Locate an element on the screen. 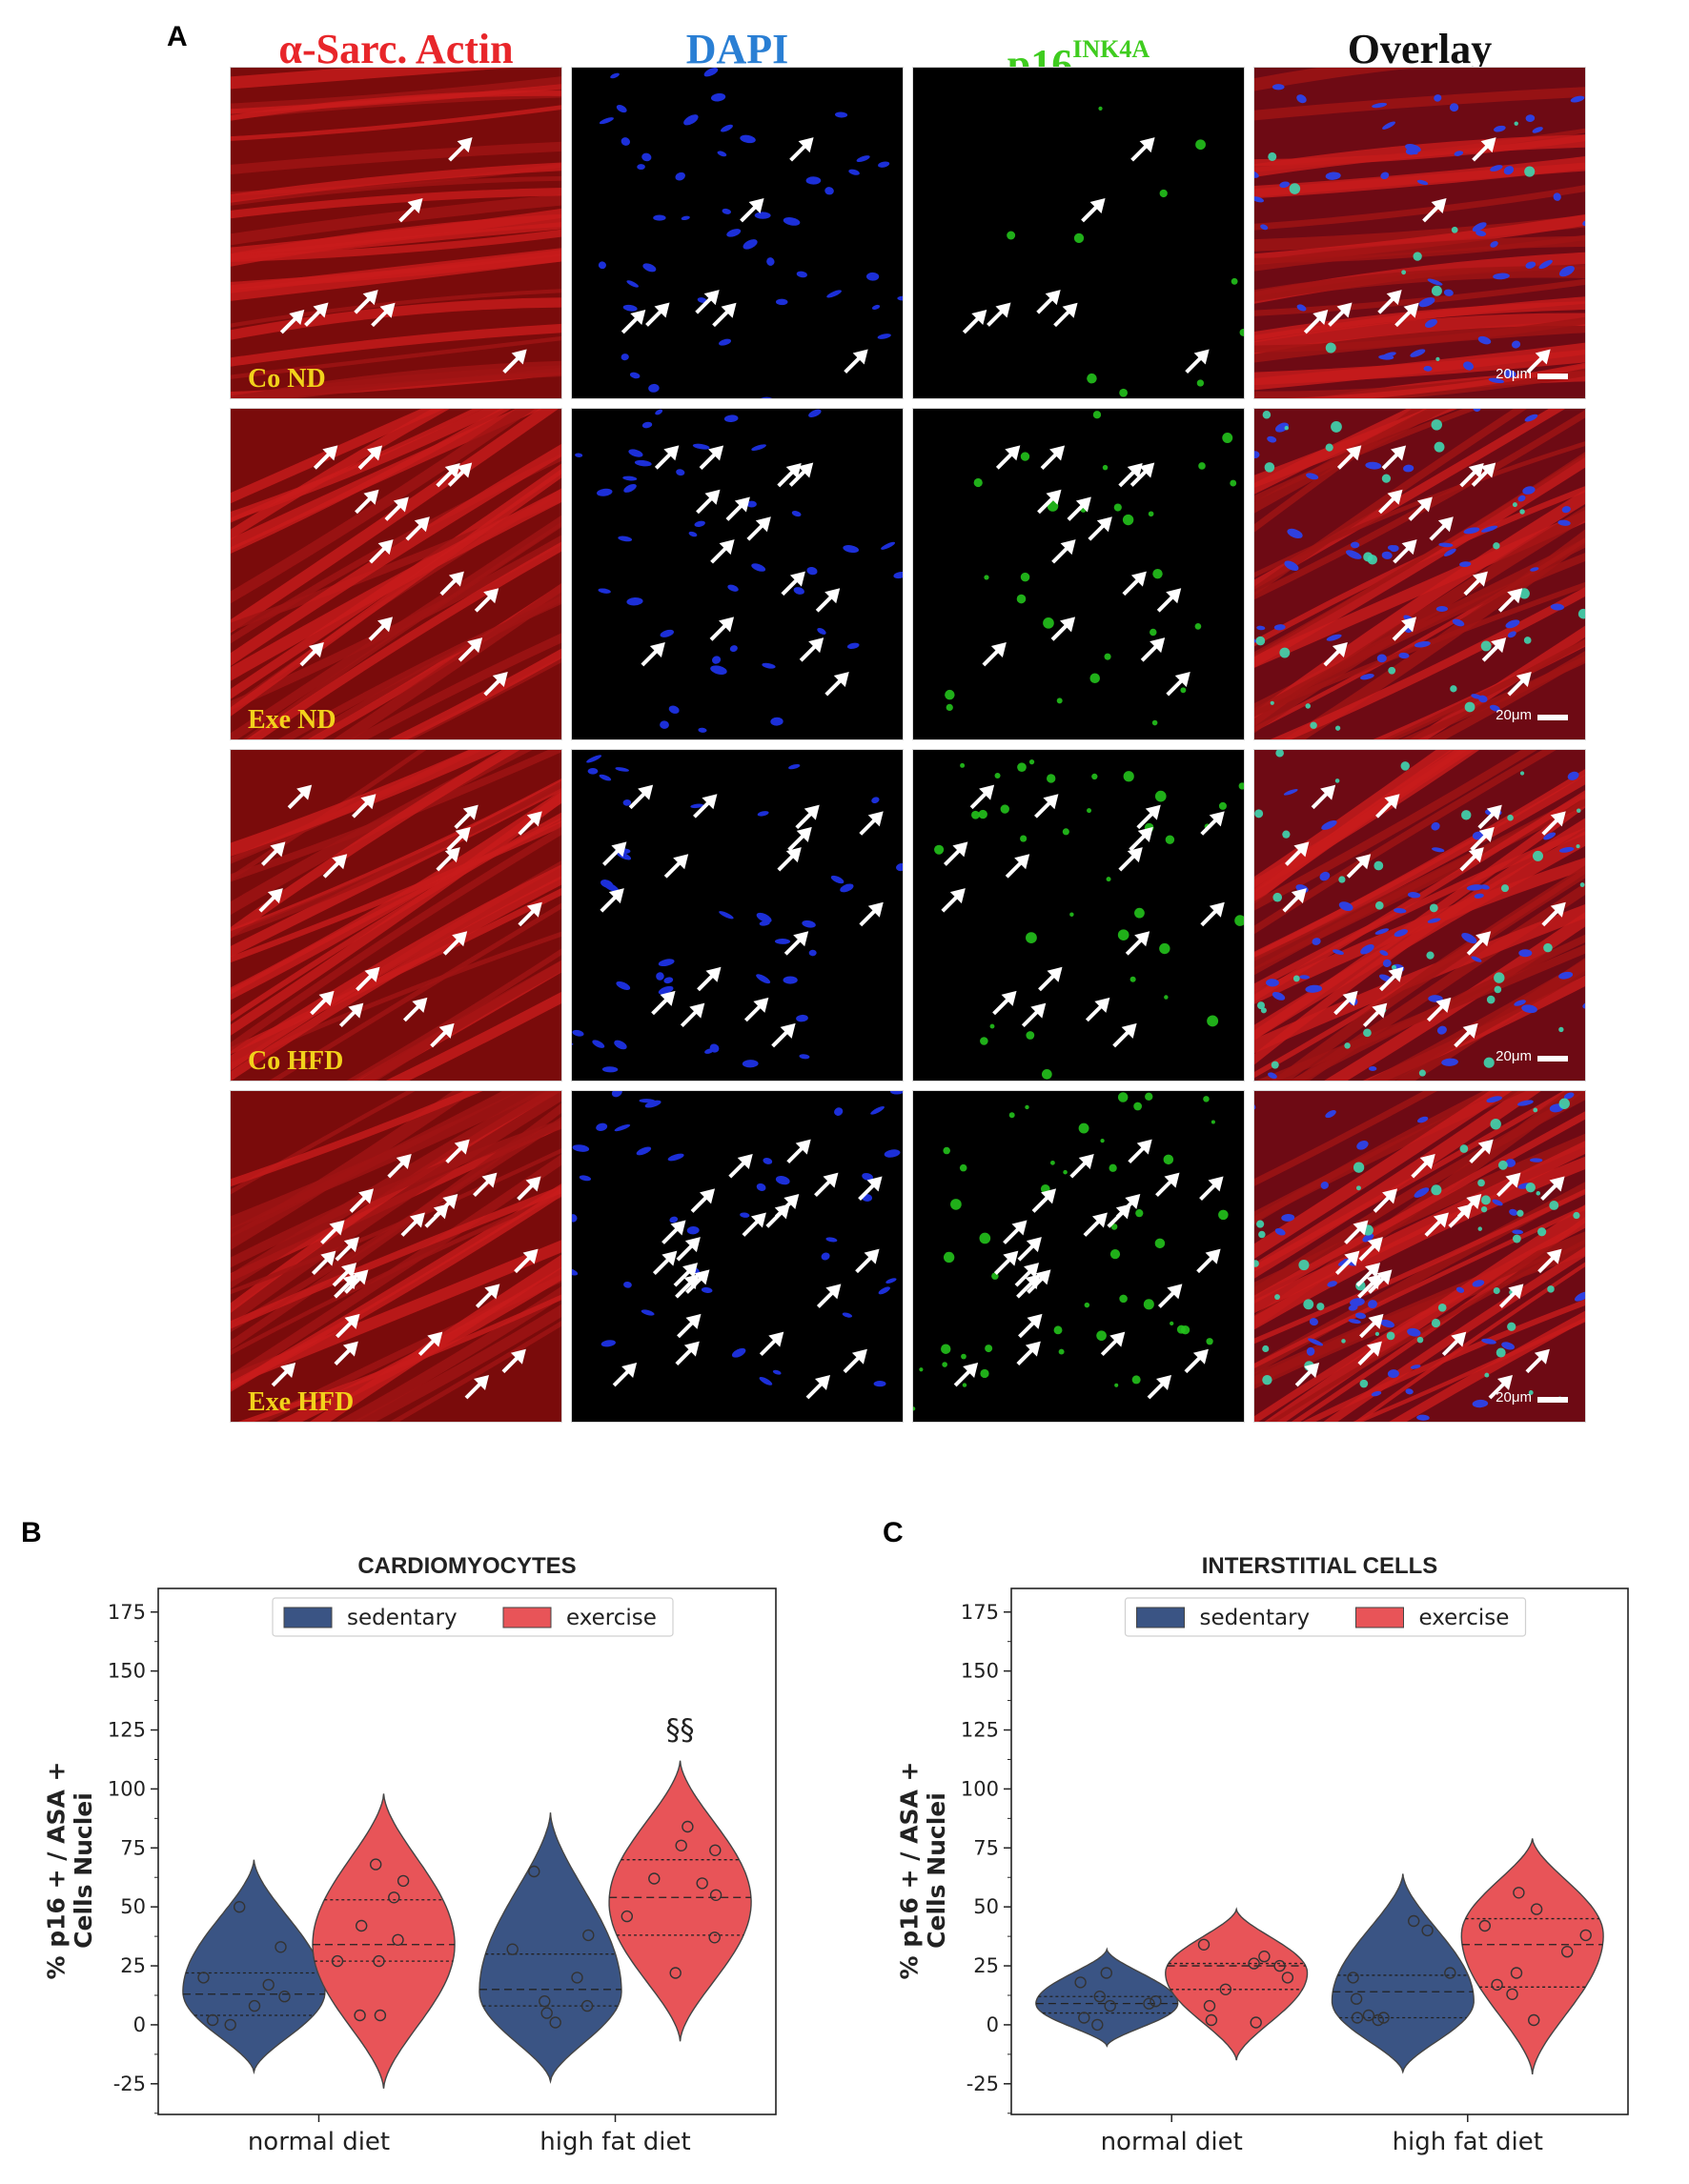 Image resolution: width=1689 pixels, height=2184 pixels. y-axis-label: % p16 + / ASA +Cells Nuclei is located at coordinates (69, 1871).